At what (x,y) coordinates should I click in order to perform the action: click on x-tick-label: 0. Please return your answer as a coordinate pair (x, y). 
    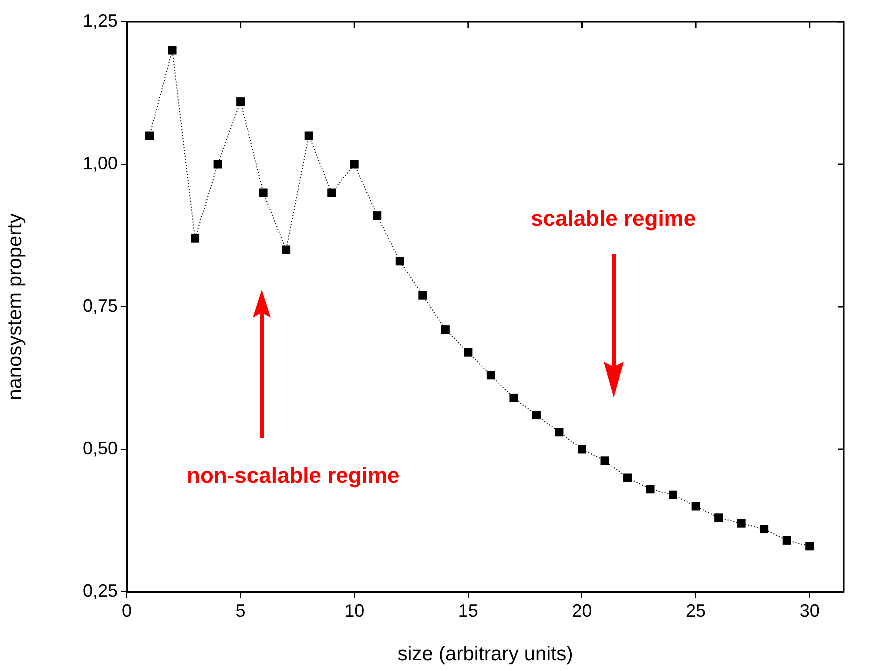
    Looking at the image, I should click on (127, 610).